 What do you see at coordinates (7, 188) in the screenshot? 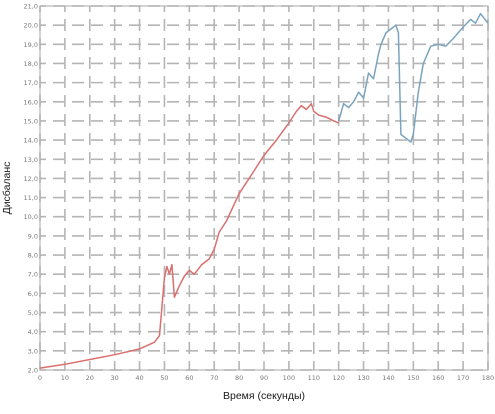
I see `y-axis-label: Дисбаланс` at bounding box center [7, 188].